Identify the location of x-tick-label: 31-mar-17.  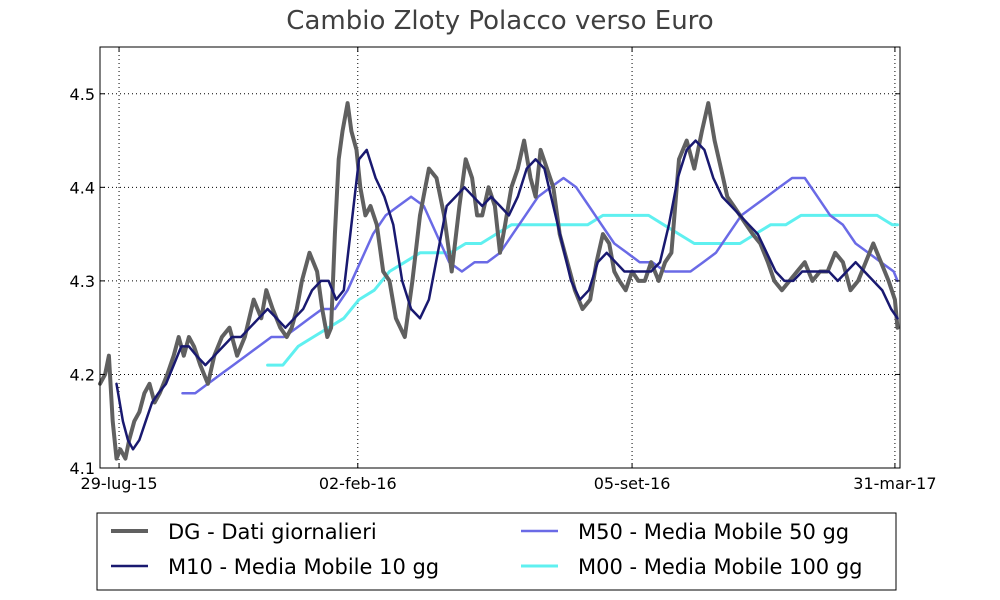
(894, 483).